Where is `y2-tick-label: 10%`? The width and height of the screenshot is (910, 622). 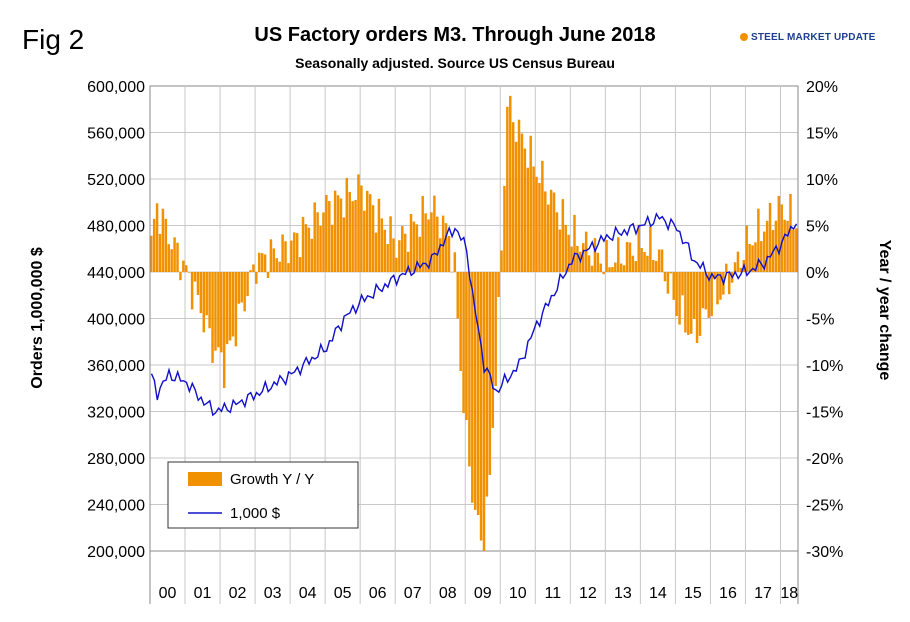 y2-tick-label: 10% is located at coordinates (822, 180).